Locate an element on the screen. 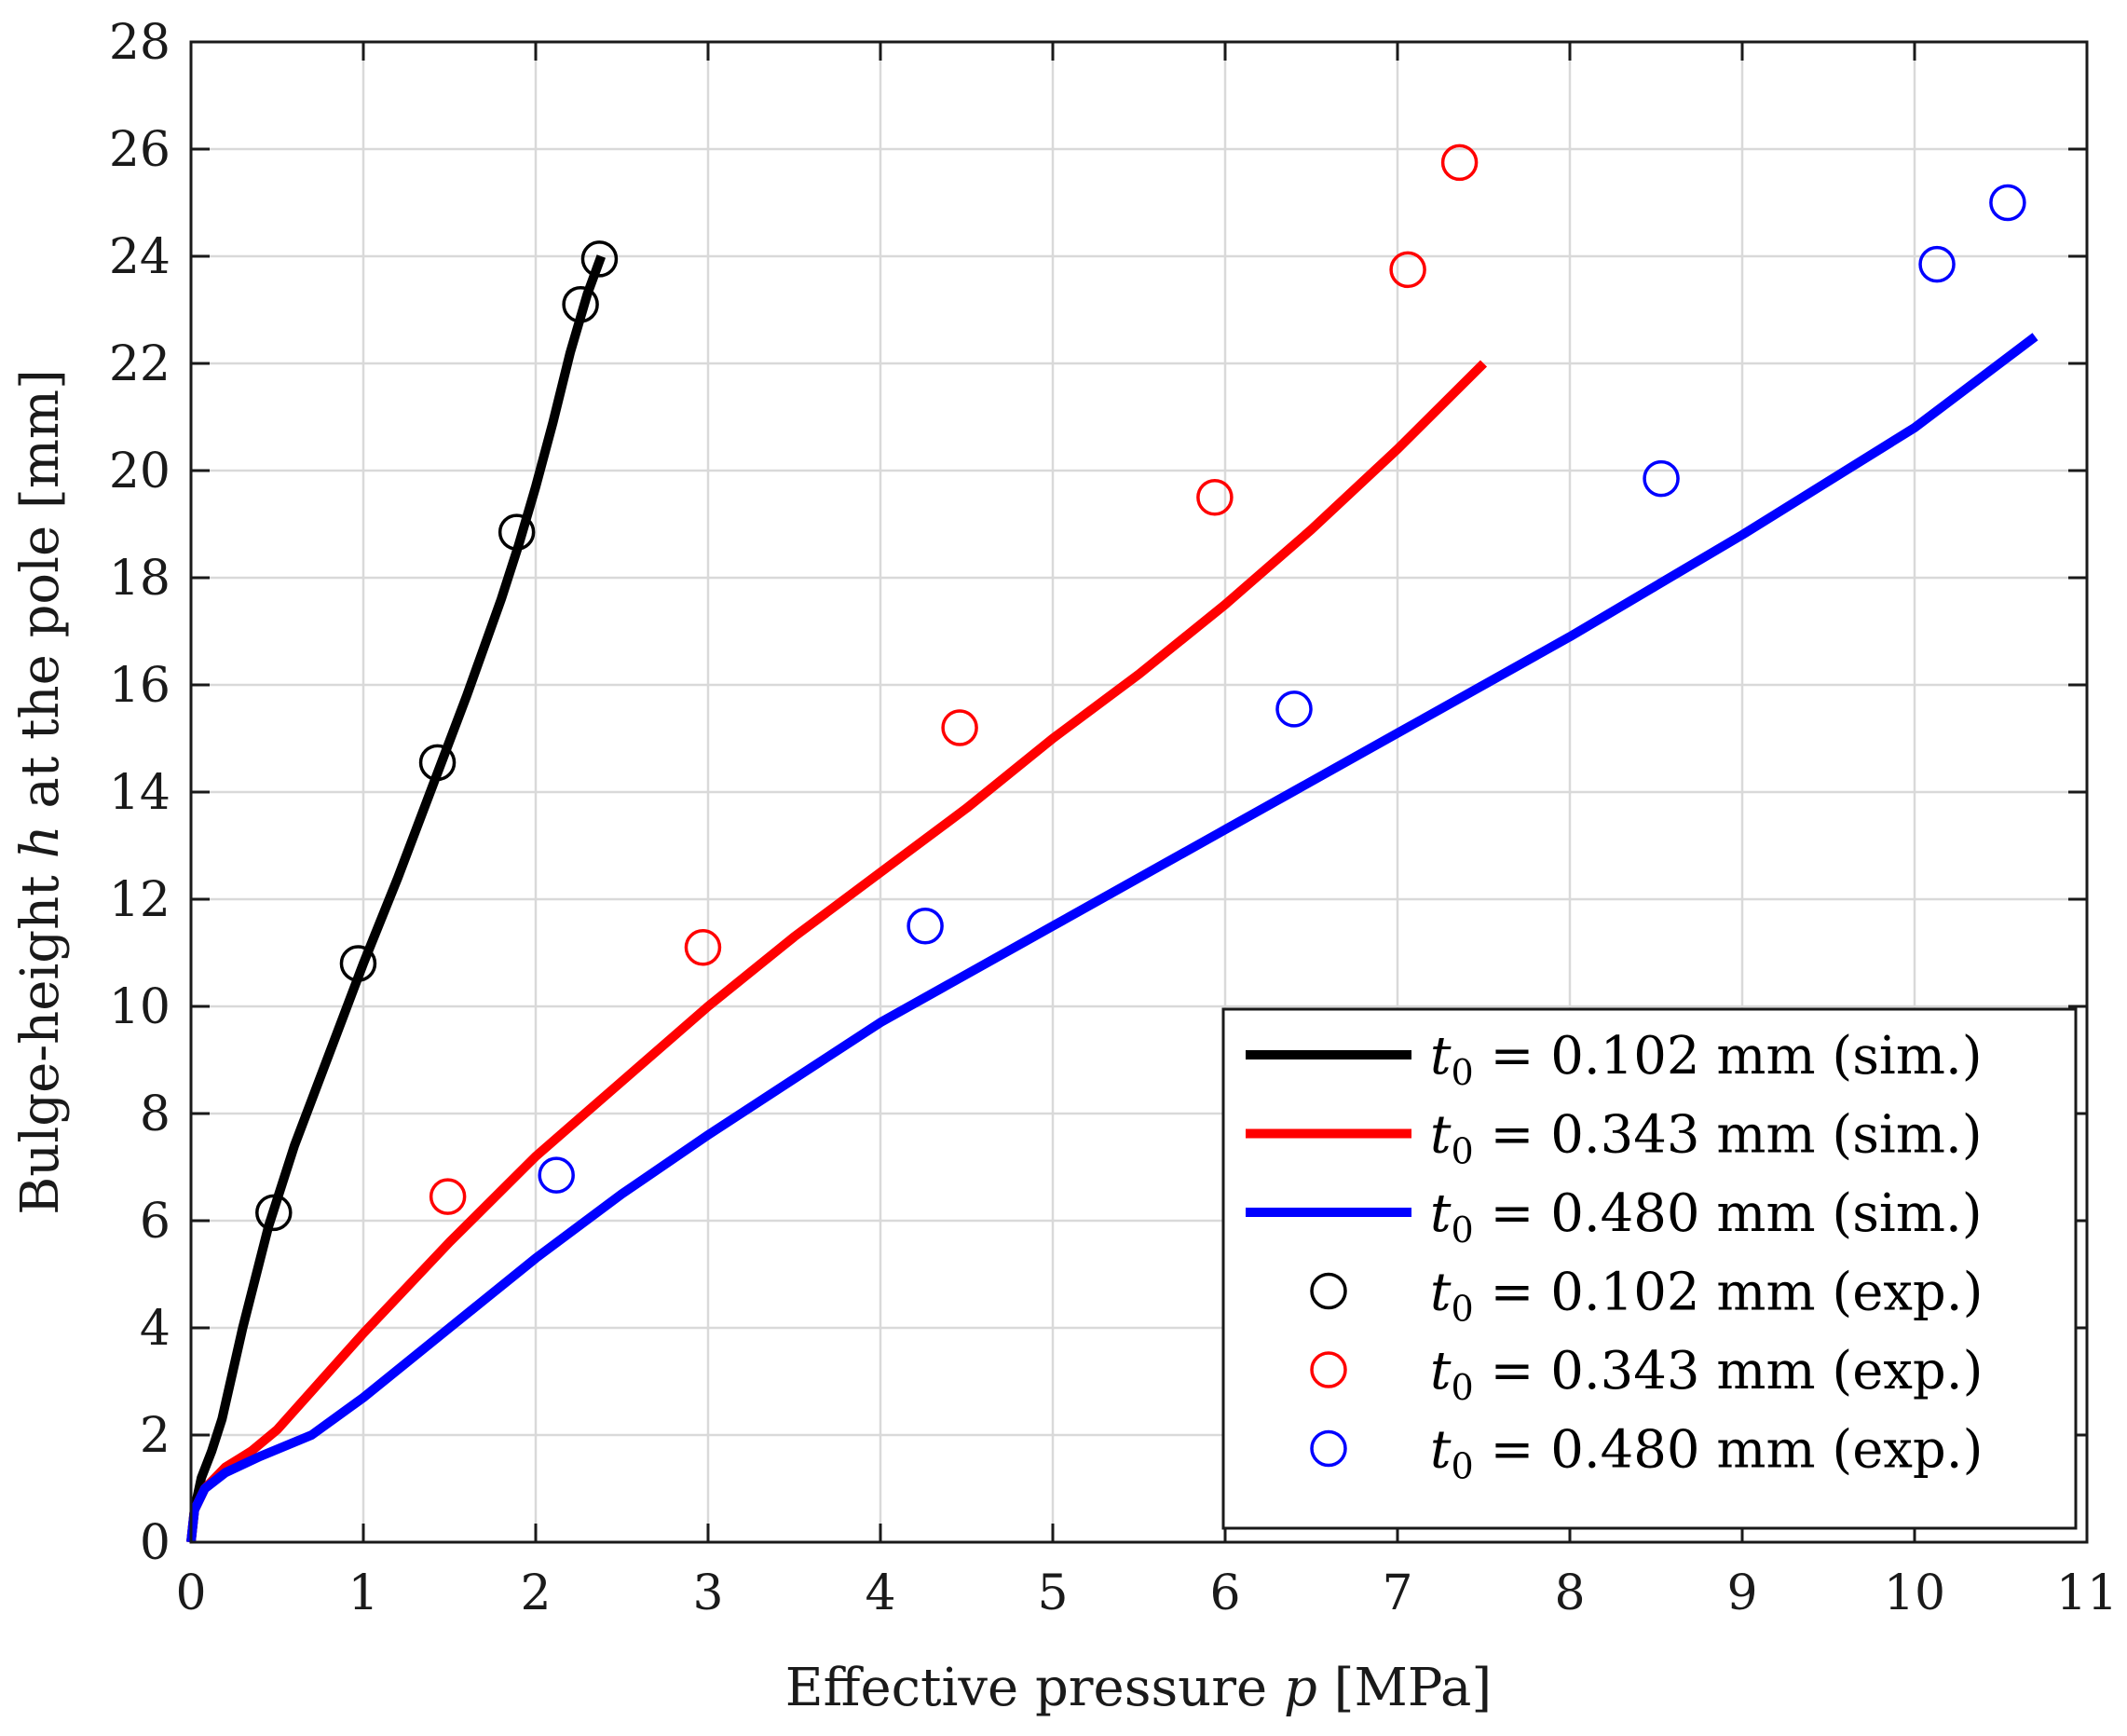  legend-label-text: = 0.102 mm (exp.) is located at coordinates (1729, 1293).